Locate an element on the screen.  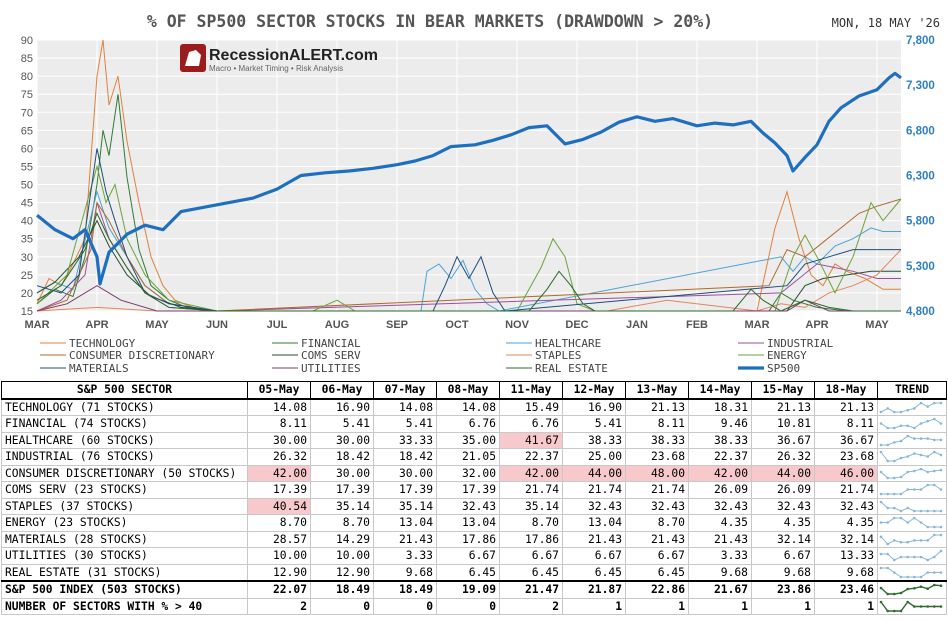
x-tick-label: OCT is located at coordinates (457, 325).